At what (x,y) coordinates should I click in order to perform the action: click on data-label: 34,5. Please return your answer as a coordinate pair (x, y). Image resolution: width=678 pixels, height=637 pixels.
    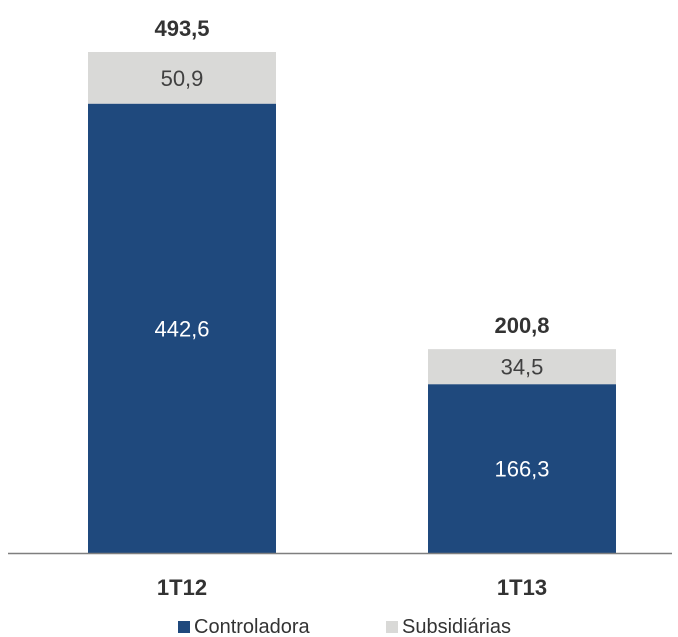
    Looking at the image, I should click on (522, 367).